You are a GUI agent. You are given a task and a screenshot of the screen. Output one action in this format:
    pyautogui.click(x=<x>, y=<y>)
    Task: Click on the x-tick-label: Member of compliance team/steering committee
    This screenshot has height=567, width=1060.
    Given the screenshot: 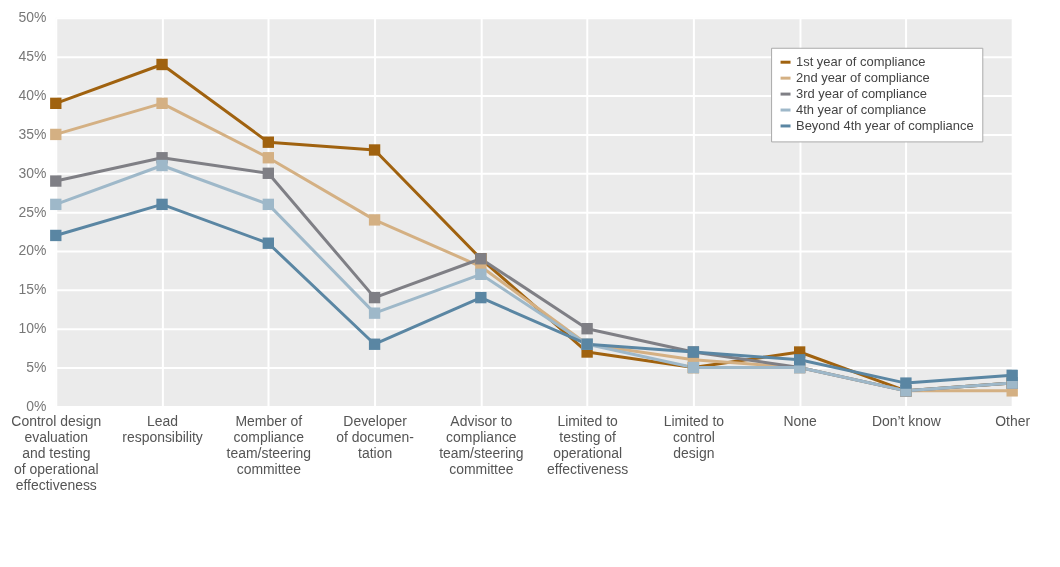 What is the action you would take?
    pyautogui.click(x=269, y=444)
    